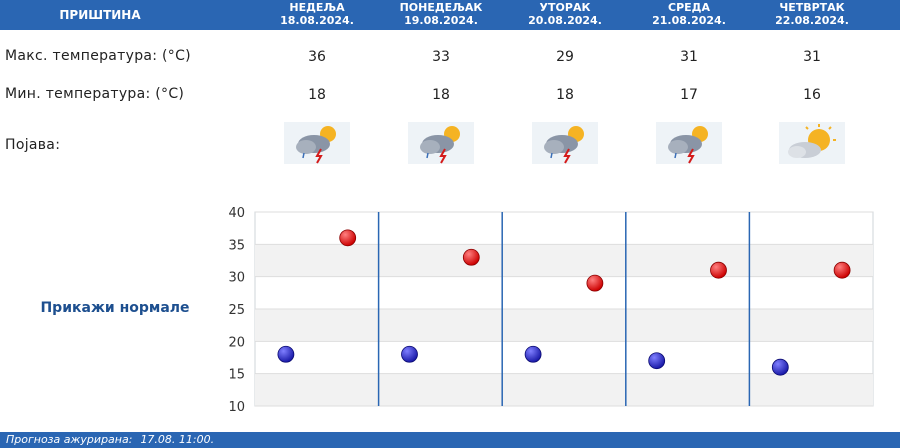  Describe the element at coordinates (236, 342) in the screenshot. I see `y-tick-label: 20` at that location.